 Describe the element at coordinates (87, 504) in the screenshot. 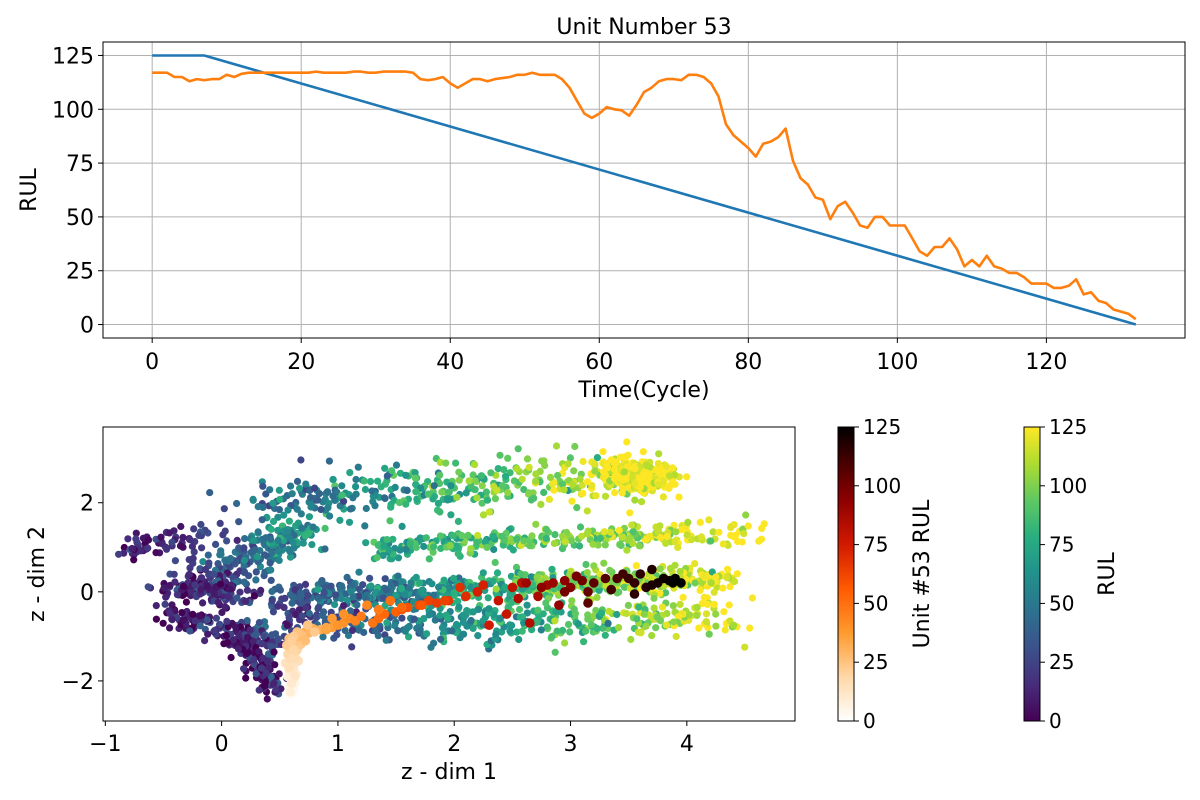

I see `bottom-y-tick-label: 2` at that location.